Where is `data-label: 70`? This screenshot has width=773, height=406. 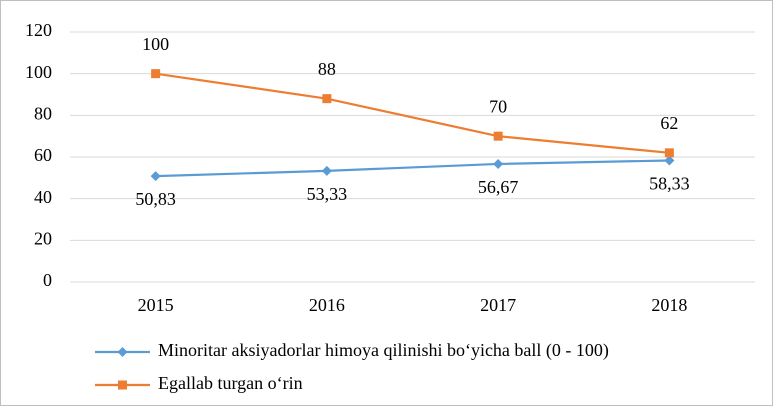
data-label: 70 is located at coordinates (498, 106).